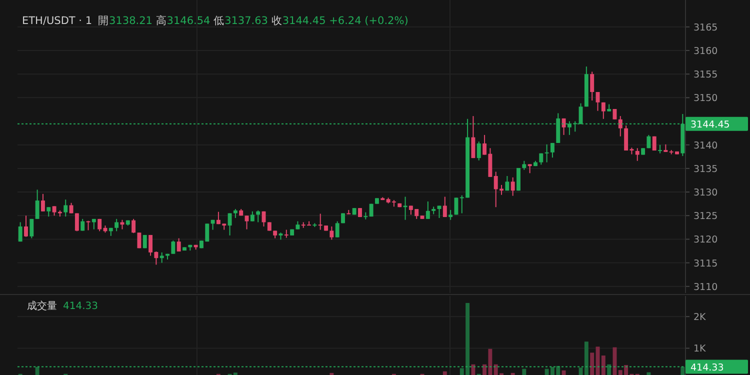 This screenshot has height=375, width=750. What do you see at coordinates (700, 318) in the screenshot?
I see `y-tick-label: 2K` at bounding box center [700, 318].